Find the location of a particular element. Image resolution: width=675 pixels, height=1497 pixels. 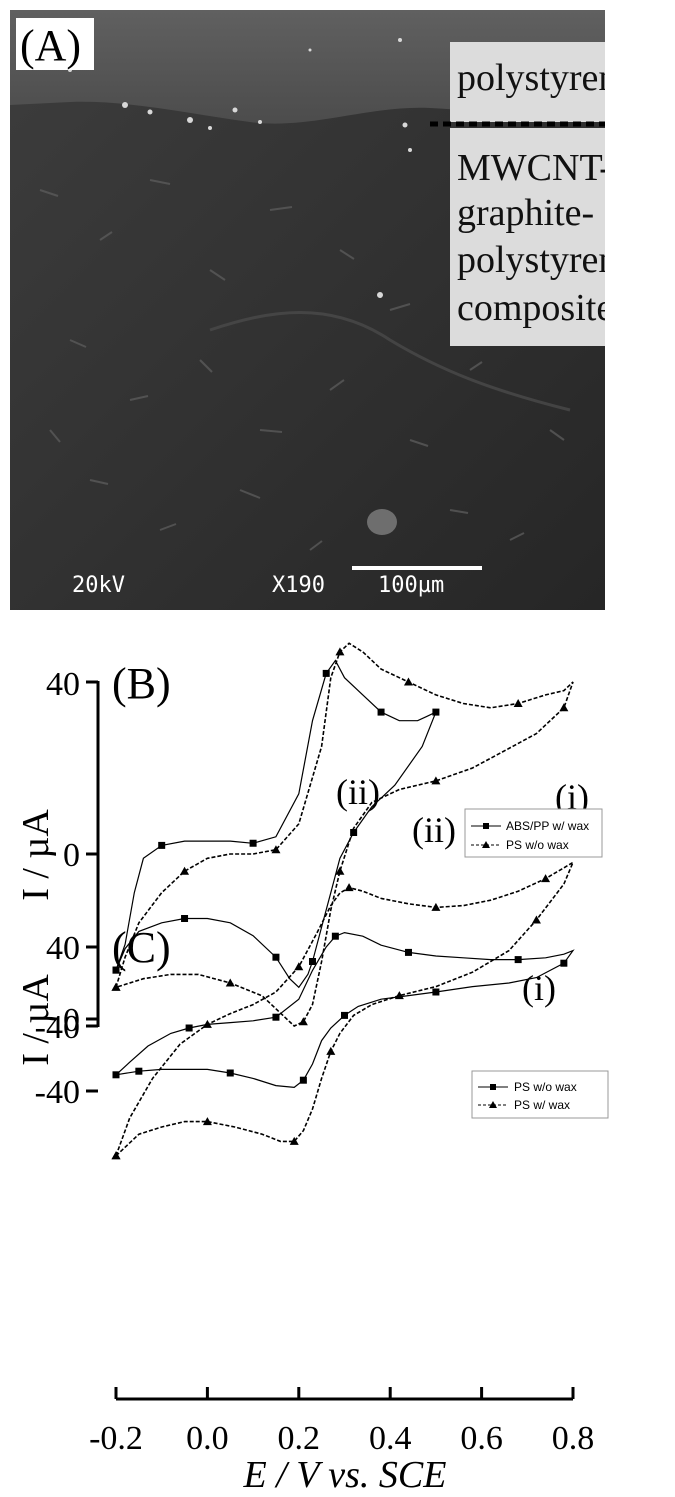

panel-b-y-tick-label-40: 40 is located at coordinates (63, 684).